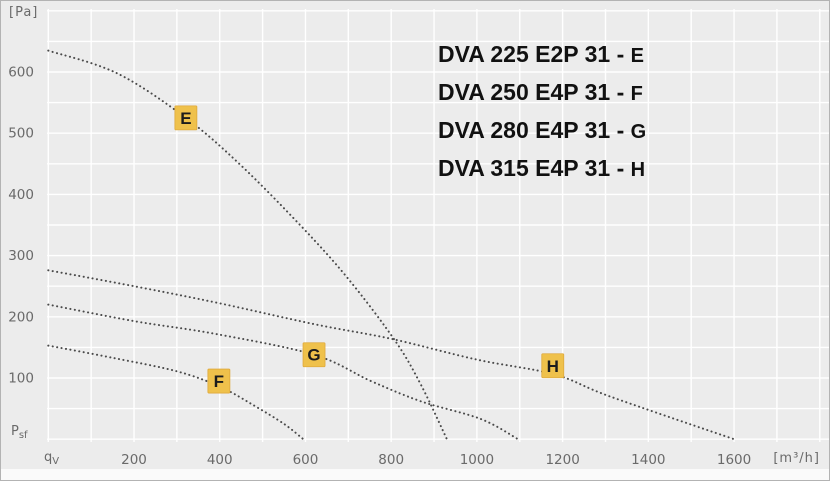 The height and width of the screenshot is (481, 830). Describe the element at coordinates (638, 132) in the screenshot. I see `legend-letter: G` at that location.